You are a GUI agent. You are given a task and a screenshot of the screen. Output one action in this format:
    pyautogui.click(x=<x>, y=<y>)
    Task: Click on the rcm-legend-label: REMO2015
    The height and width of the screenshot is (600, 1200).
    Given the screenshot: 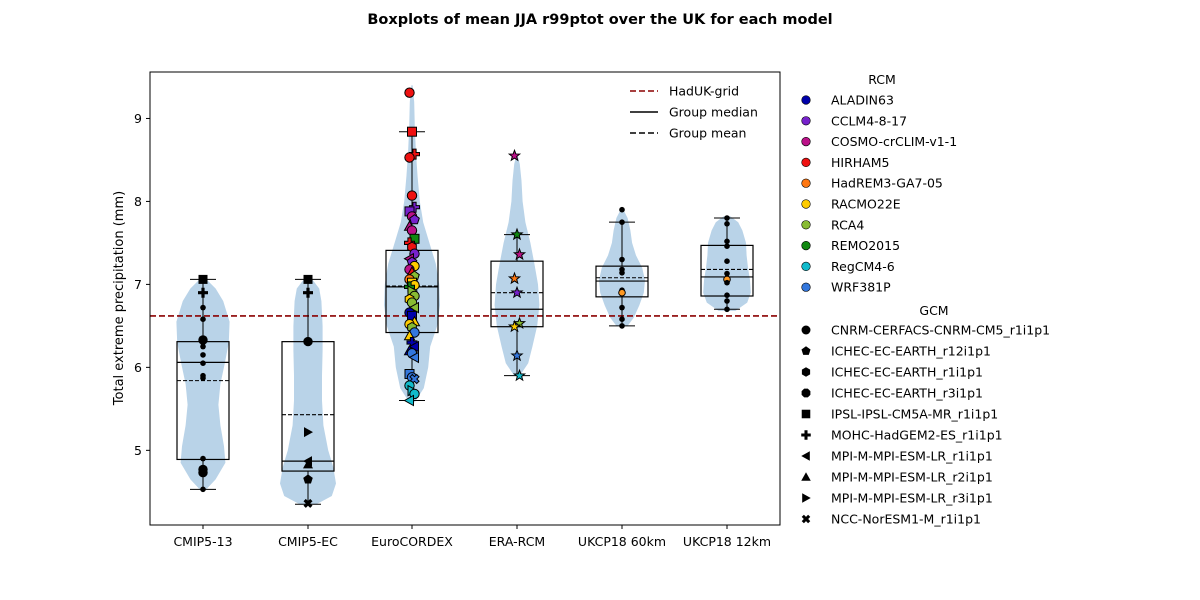 What is the action you would take?
    pyautogui.click(x=865, y=245)
    